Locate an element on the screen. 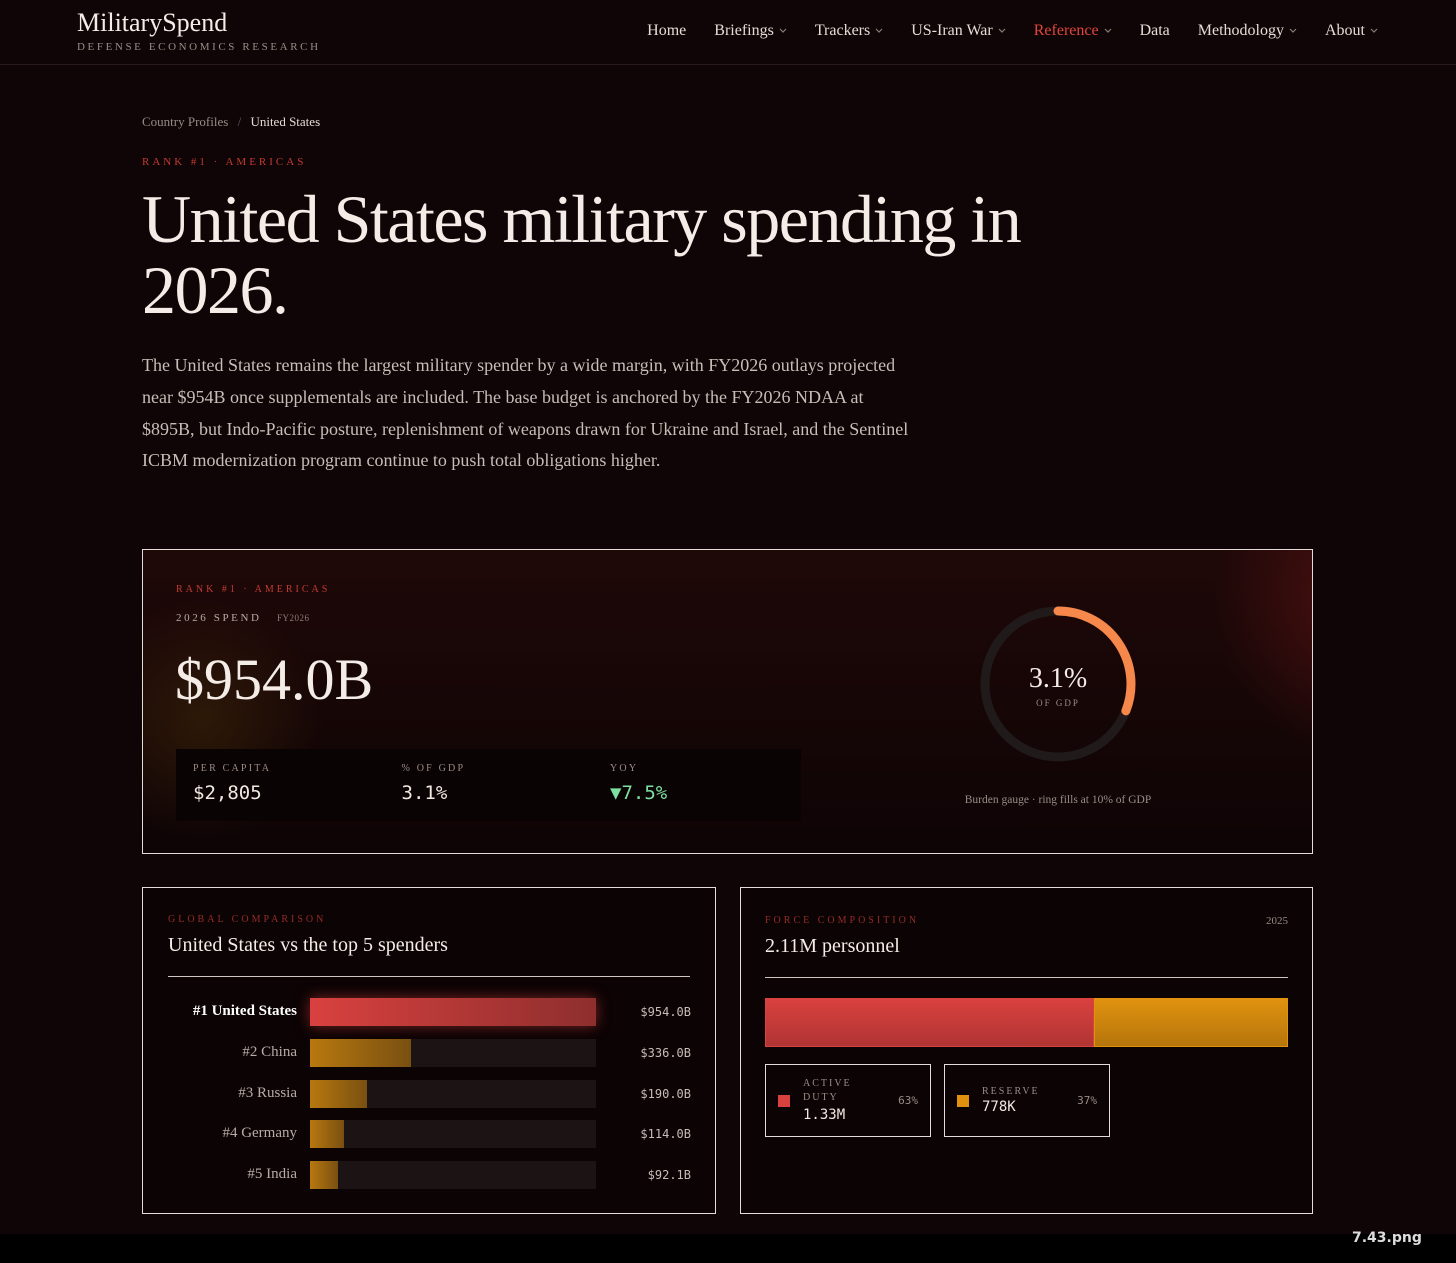  card-eyebrow: GLOBAL COMPARISON is located at coordinates (247, 919).